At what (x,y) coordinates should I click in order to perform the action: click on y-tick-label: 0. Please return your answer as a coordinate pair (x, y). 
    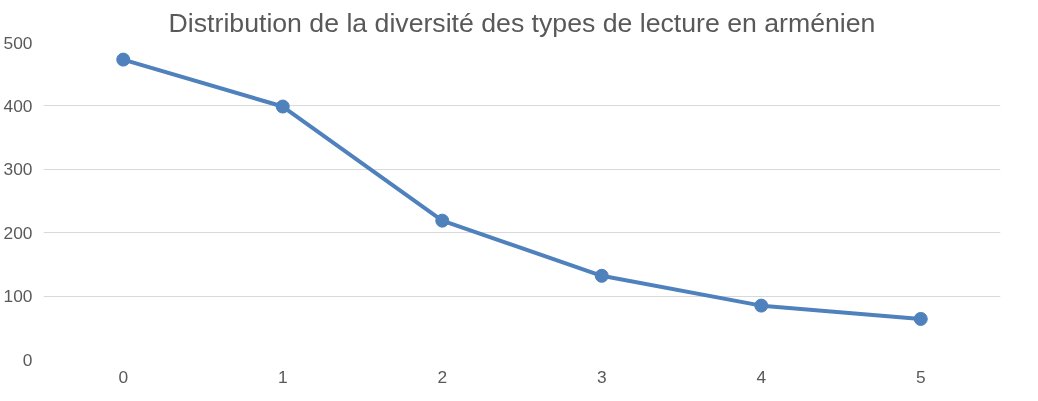
    Looking at the image, I should click on (27, 359).